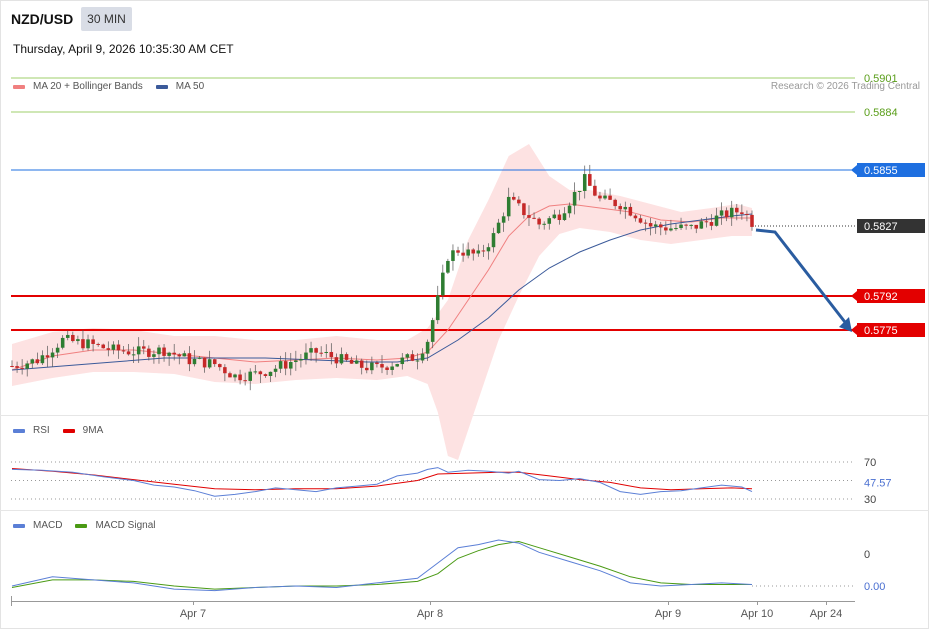 This screenshot has height=629, width=929. I want to click on macd-line, so click(382, 565).